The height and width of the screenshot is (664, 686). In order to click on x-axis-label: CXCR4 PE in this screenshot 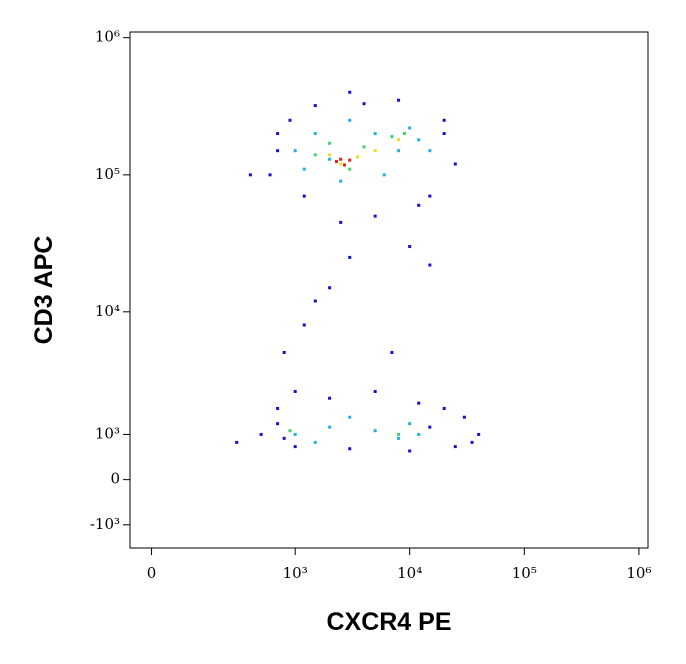, I will do `click(388, 622)`.